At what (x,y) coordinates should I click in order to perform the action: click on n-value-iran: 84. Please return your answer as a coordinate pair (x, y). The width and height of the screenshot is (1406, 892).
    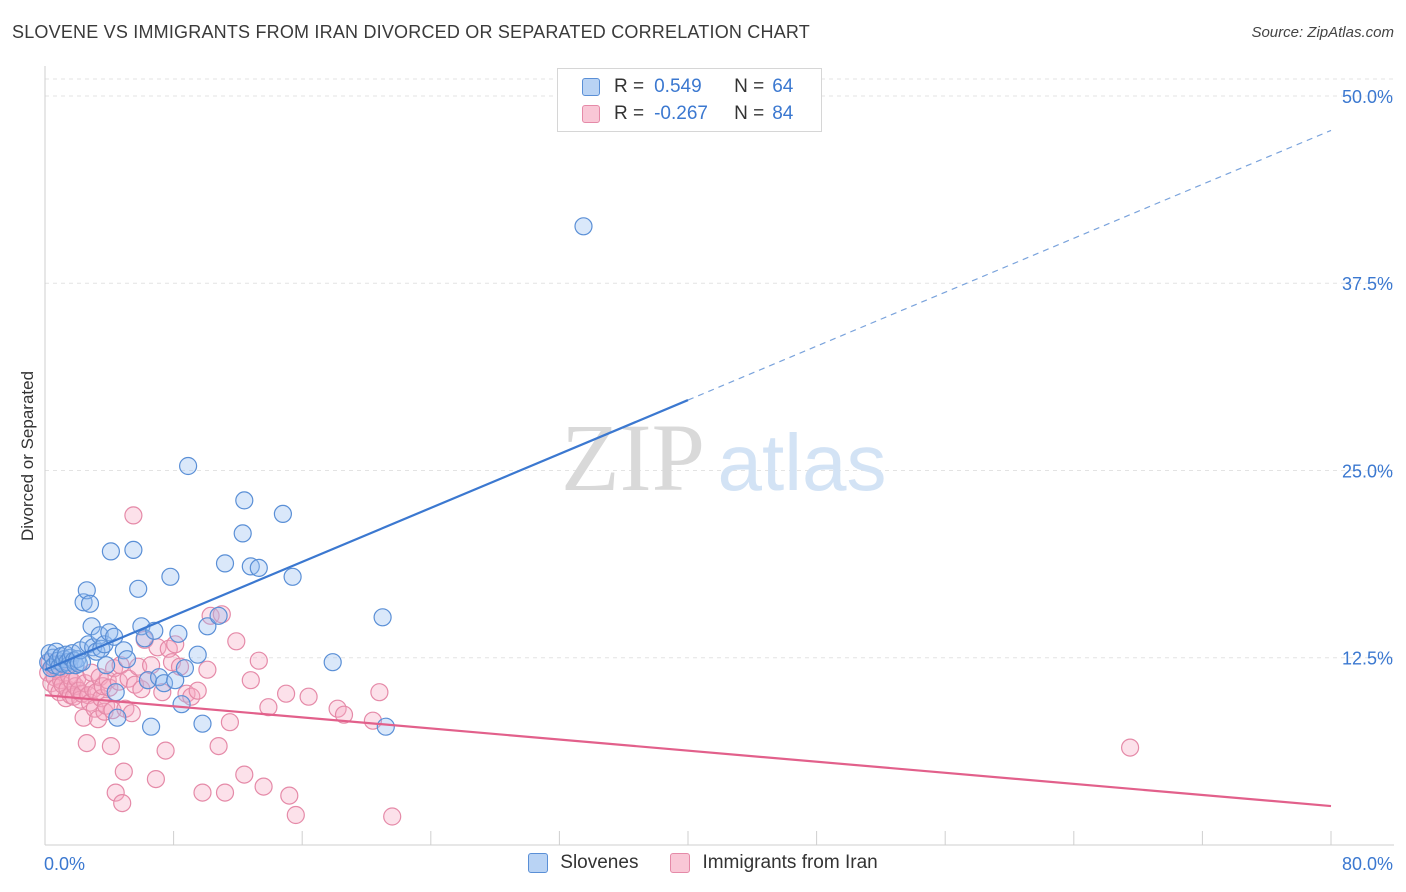
    Looking at the image, I should click on (783, 113).